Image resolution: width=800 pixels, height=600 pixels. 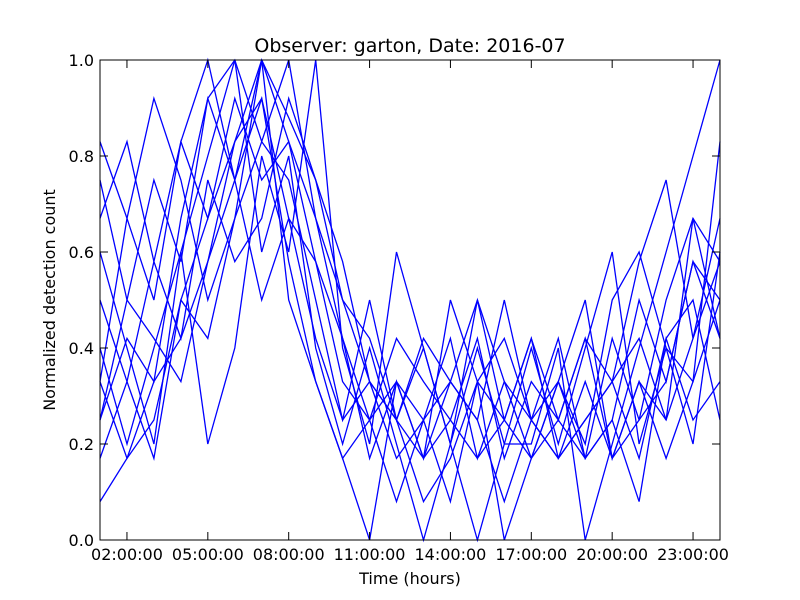 I want to click on y-tick-label: 0.0, so click(x=81, y=540).